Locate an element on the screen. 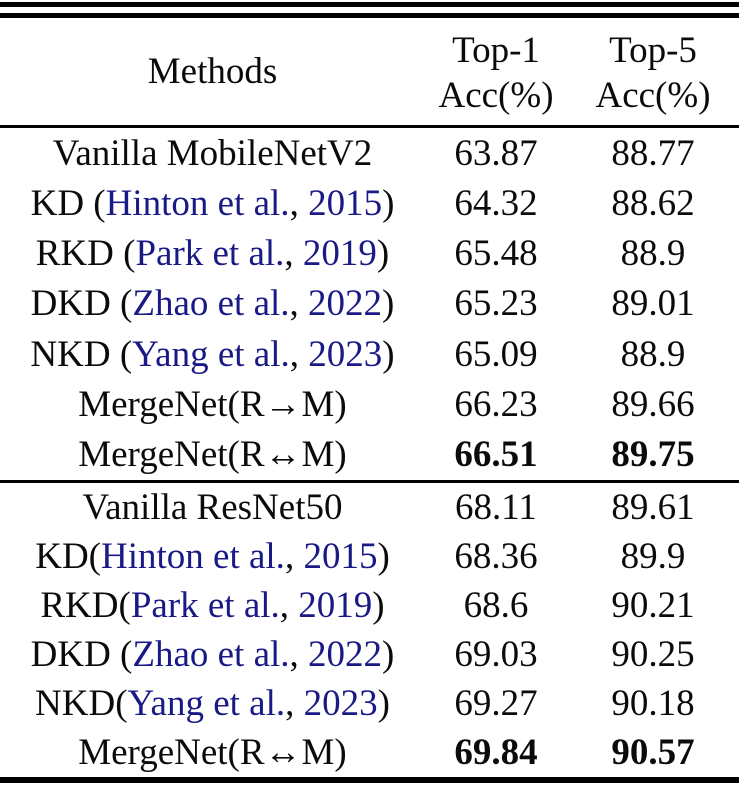 The width and height of the screenshot is (739, 790). top1-value: 68.11 is located at coordinates (496, 507).